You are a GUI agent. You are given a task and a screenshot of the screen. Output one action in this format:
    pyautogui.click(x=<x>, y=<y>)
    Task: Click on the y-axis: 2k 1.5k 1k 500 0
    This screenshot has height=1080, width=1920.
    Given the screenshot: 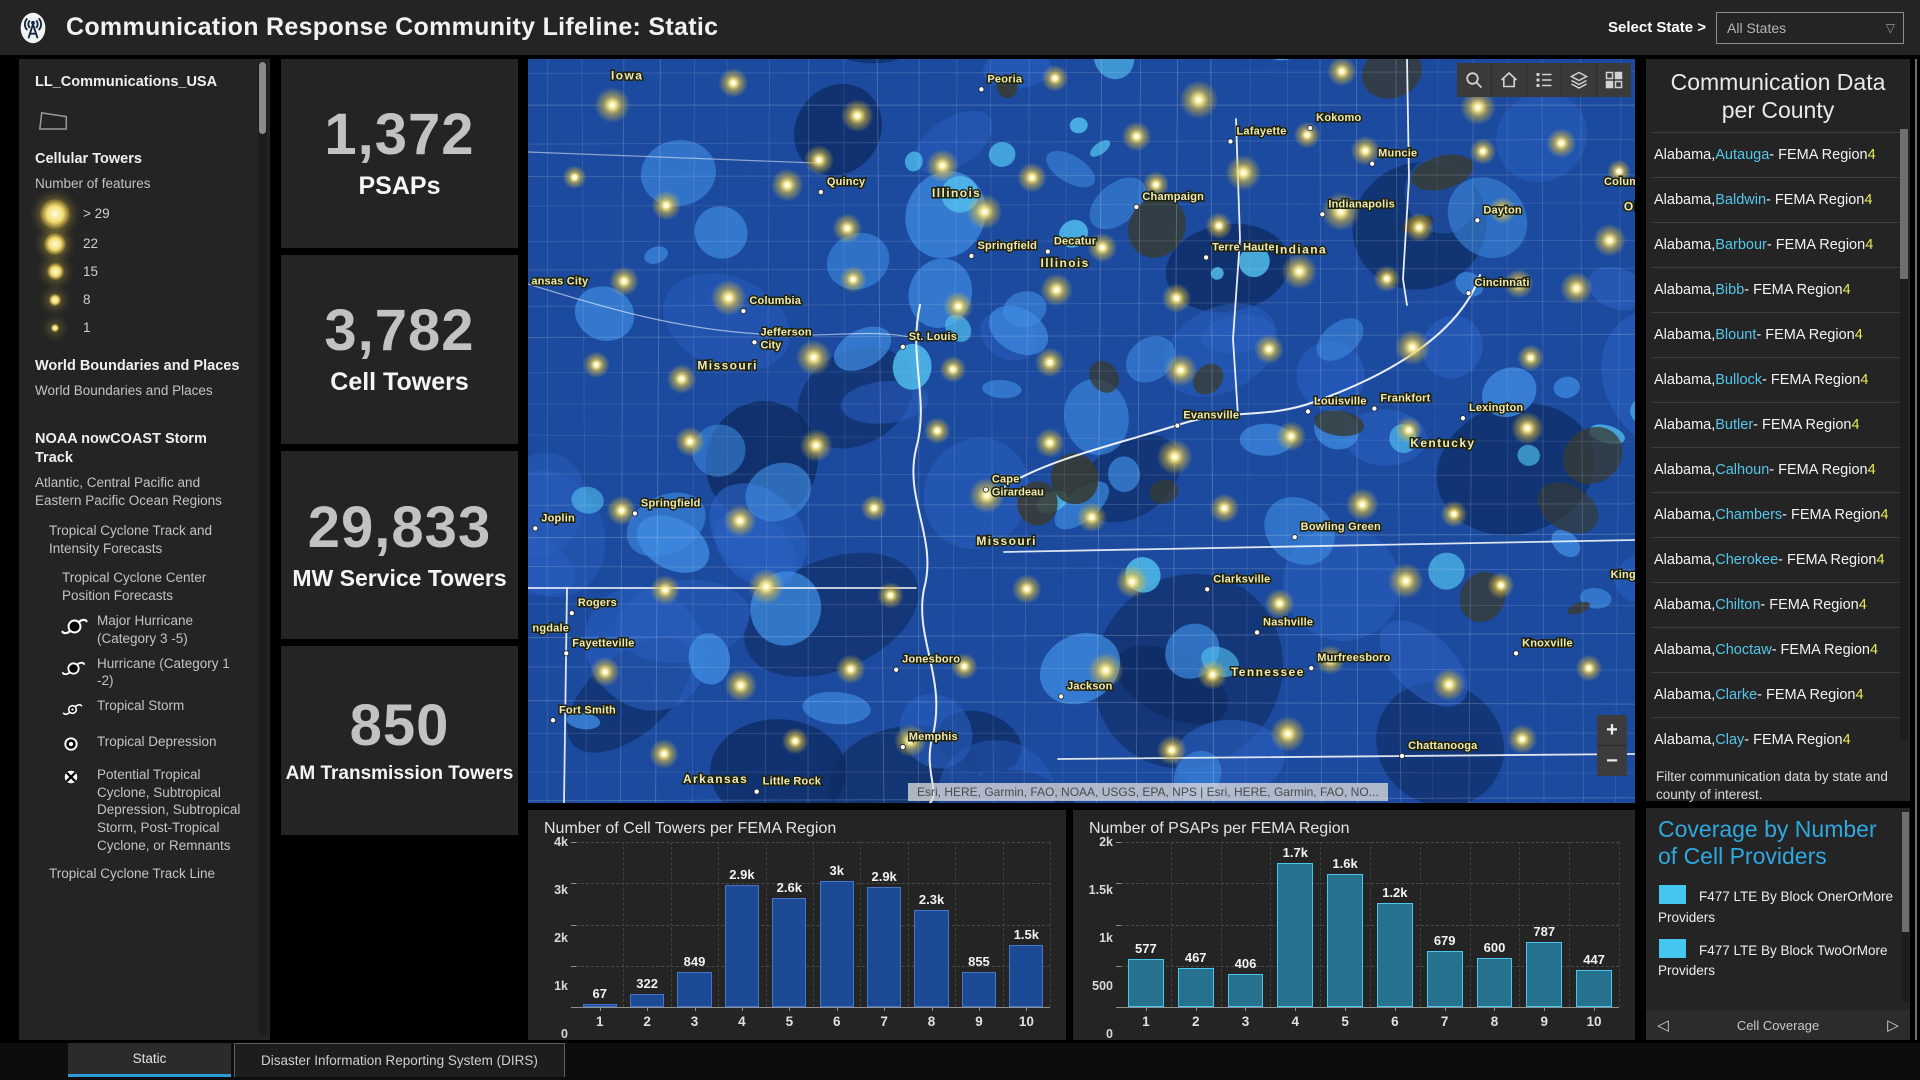 What is the action you would take?
    pyautogui.click(x=1102, y=938)
    